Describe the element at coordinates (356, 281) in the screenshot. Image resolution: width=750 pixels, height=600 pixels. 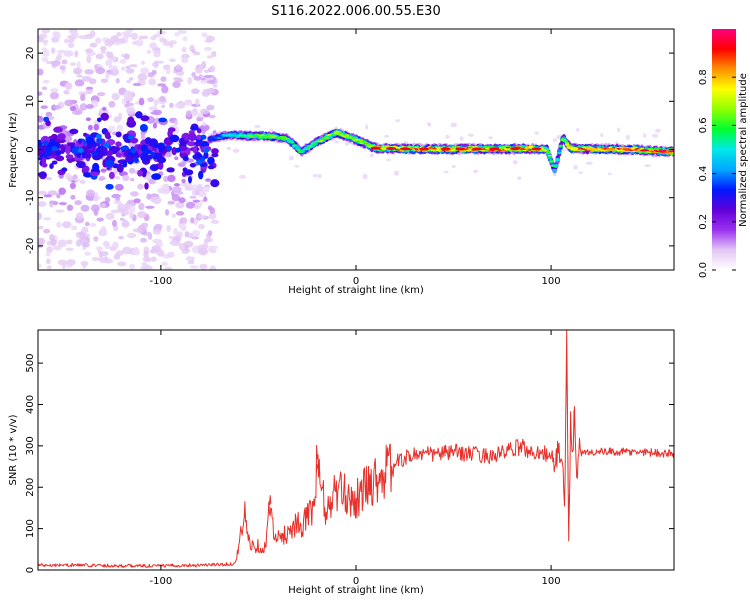
I see `x-tick-label: 0` at that location.